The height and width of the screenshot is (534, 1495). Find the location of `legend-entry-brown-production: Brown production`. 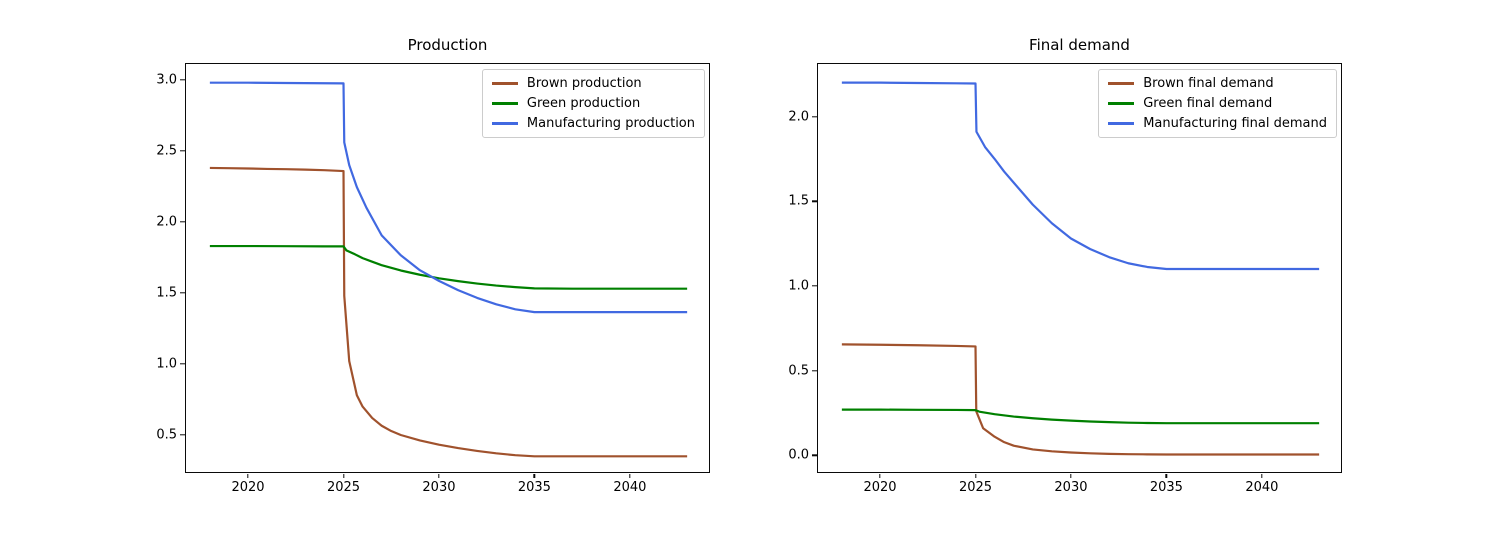

legend-entry-brown-production: Brown production is located at coordinates (593, 83).